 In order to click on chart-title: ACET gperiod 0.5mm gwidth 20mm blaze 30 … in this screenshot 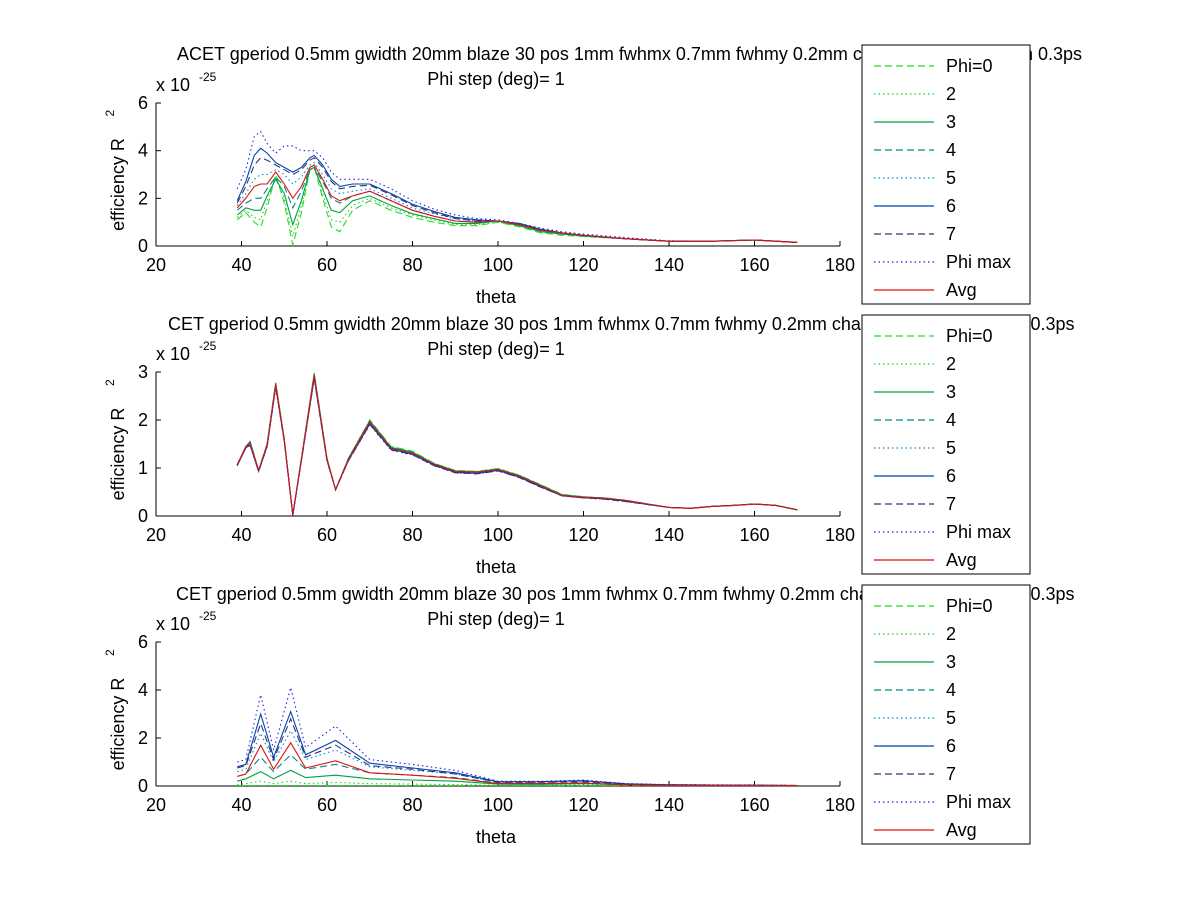, I will do `click(555, 54)`.